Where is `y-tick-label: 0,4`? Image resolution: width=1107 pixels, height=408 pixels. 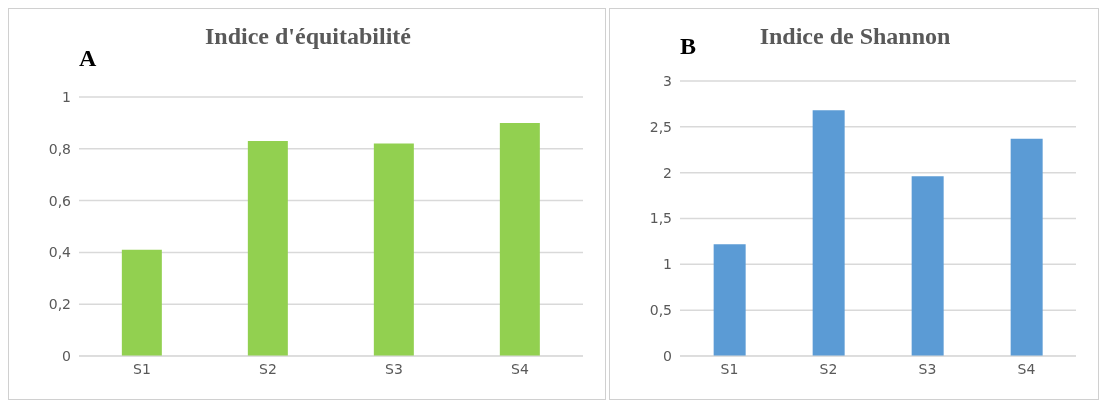 y-tick-label: 0,4 is located at coordinates (60, 252).